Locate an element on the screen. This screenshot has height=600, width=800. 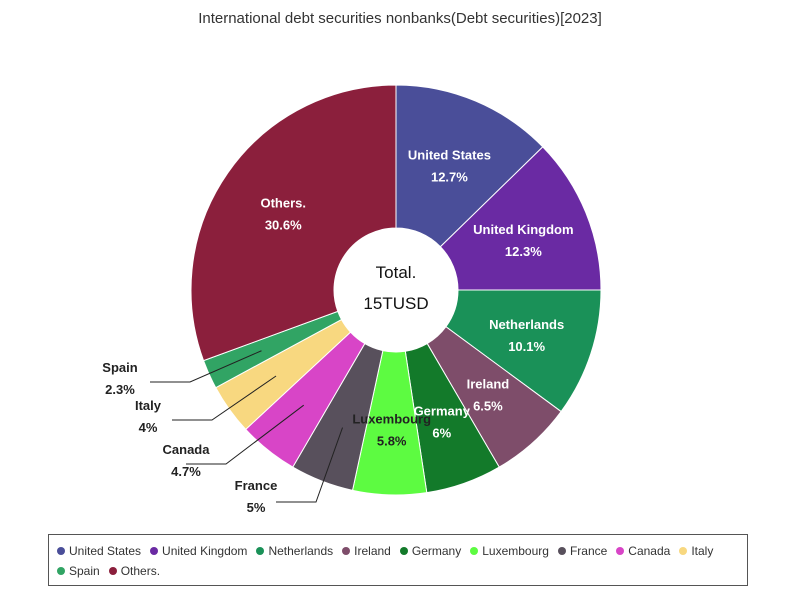
slice-name-luxembourg: Luxembourg is located at coordinates (391, 418).